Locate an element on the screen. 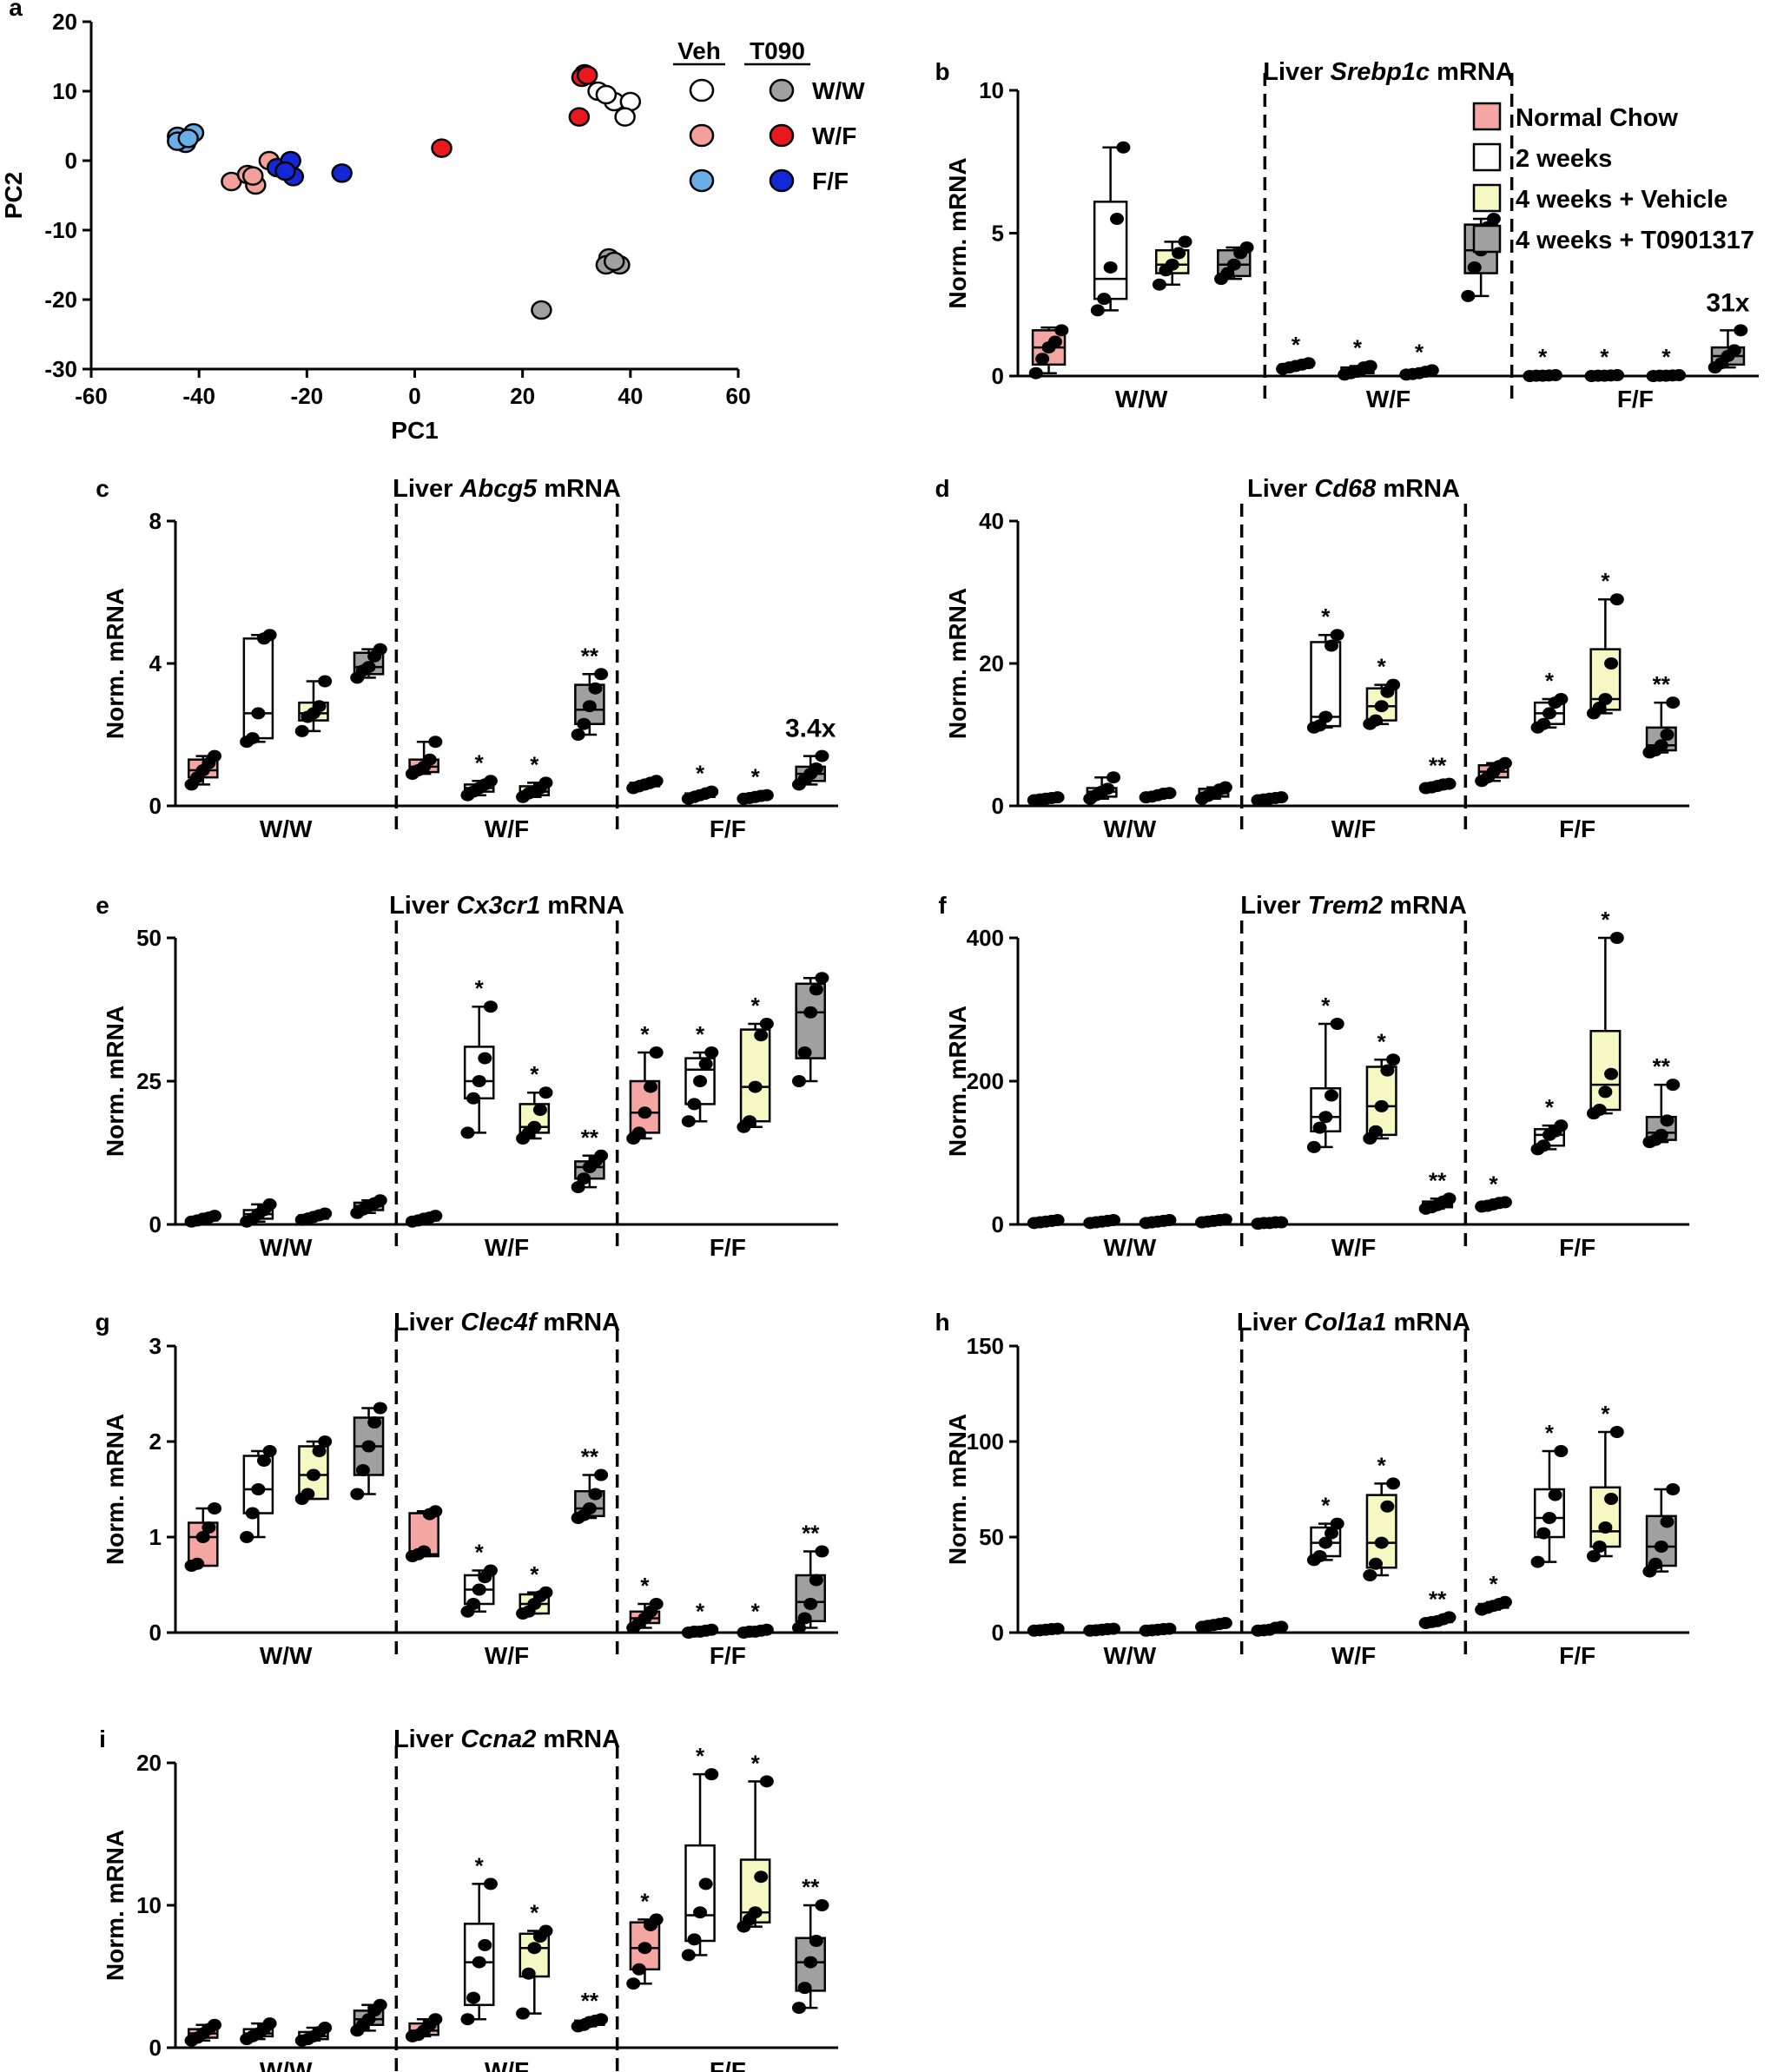 The image size is (1777, 2072). x-tick-label: 60 is located at coordinates (739, 396).